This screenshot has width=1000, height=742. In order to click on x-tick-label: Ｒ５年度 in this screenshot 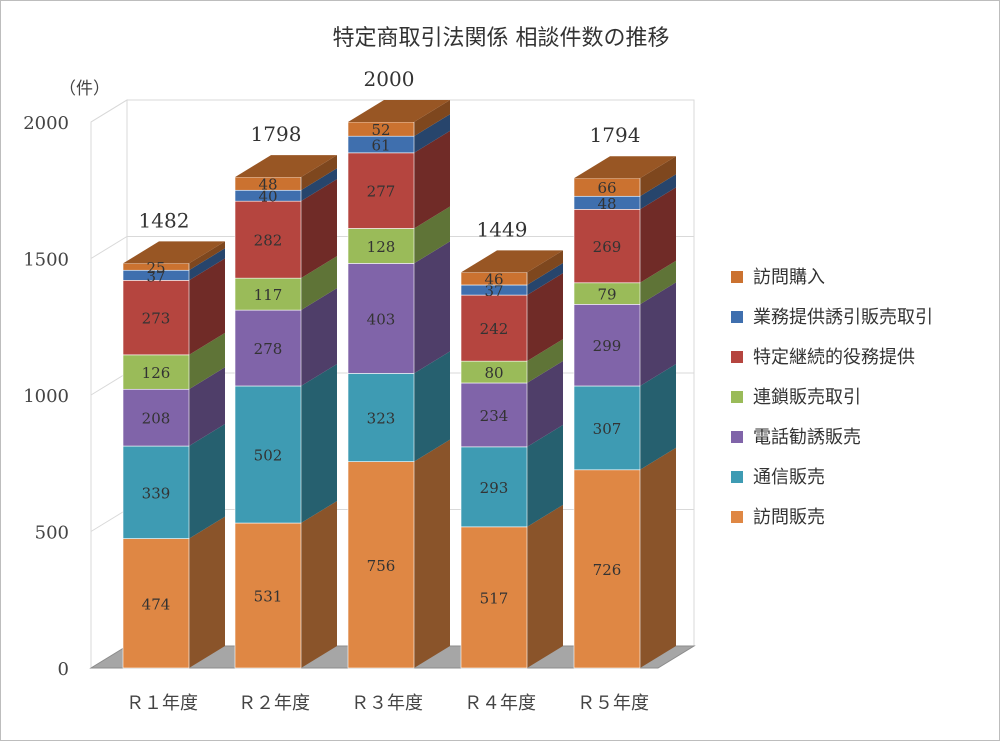, I will do `click(613, 703)`.